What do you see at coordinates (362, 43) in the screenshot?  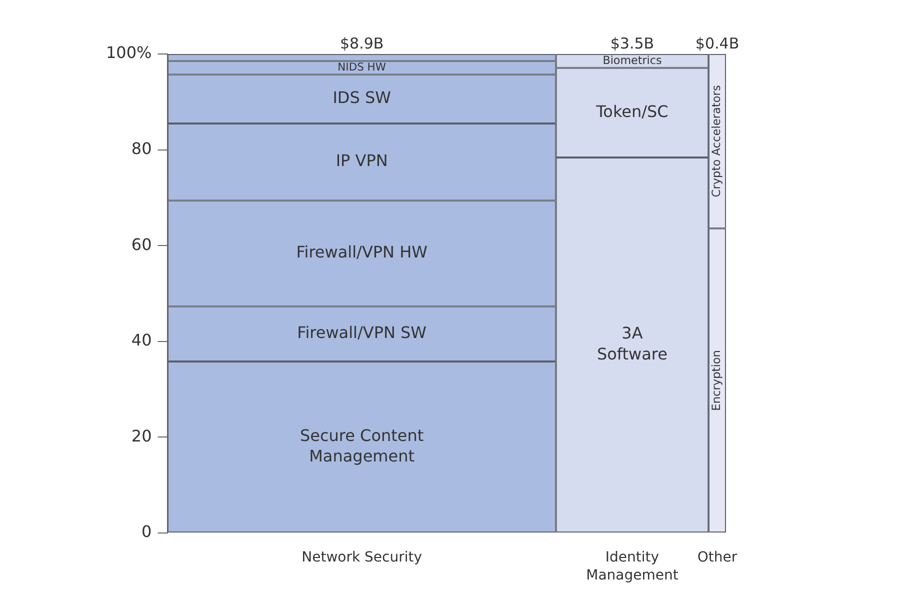 I see `annotation: $8.9B` at bounding box center [362, 43].